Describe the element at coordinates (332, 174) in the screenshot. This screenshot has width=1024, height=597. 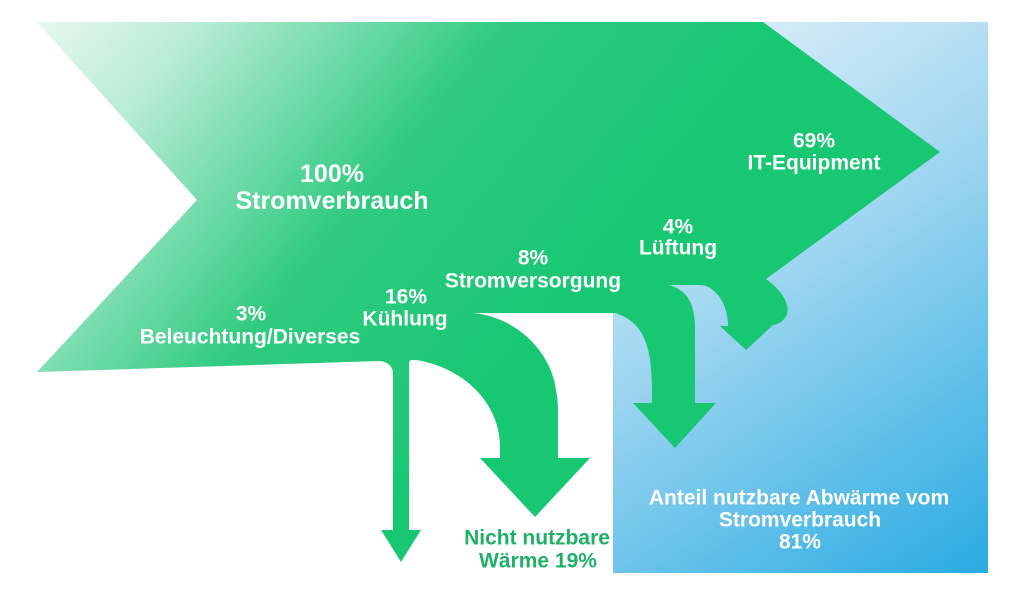
I see `source-pct-label: 100%` at that location.